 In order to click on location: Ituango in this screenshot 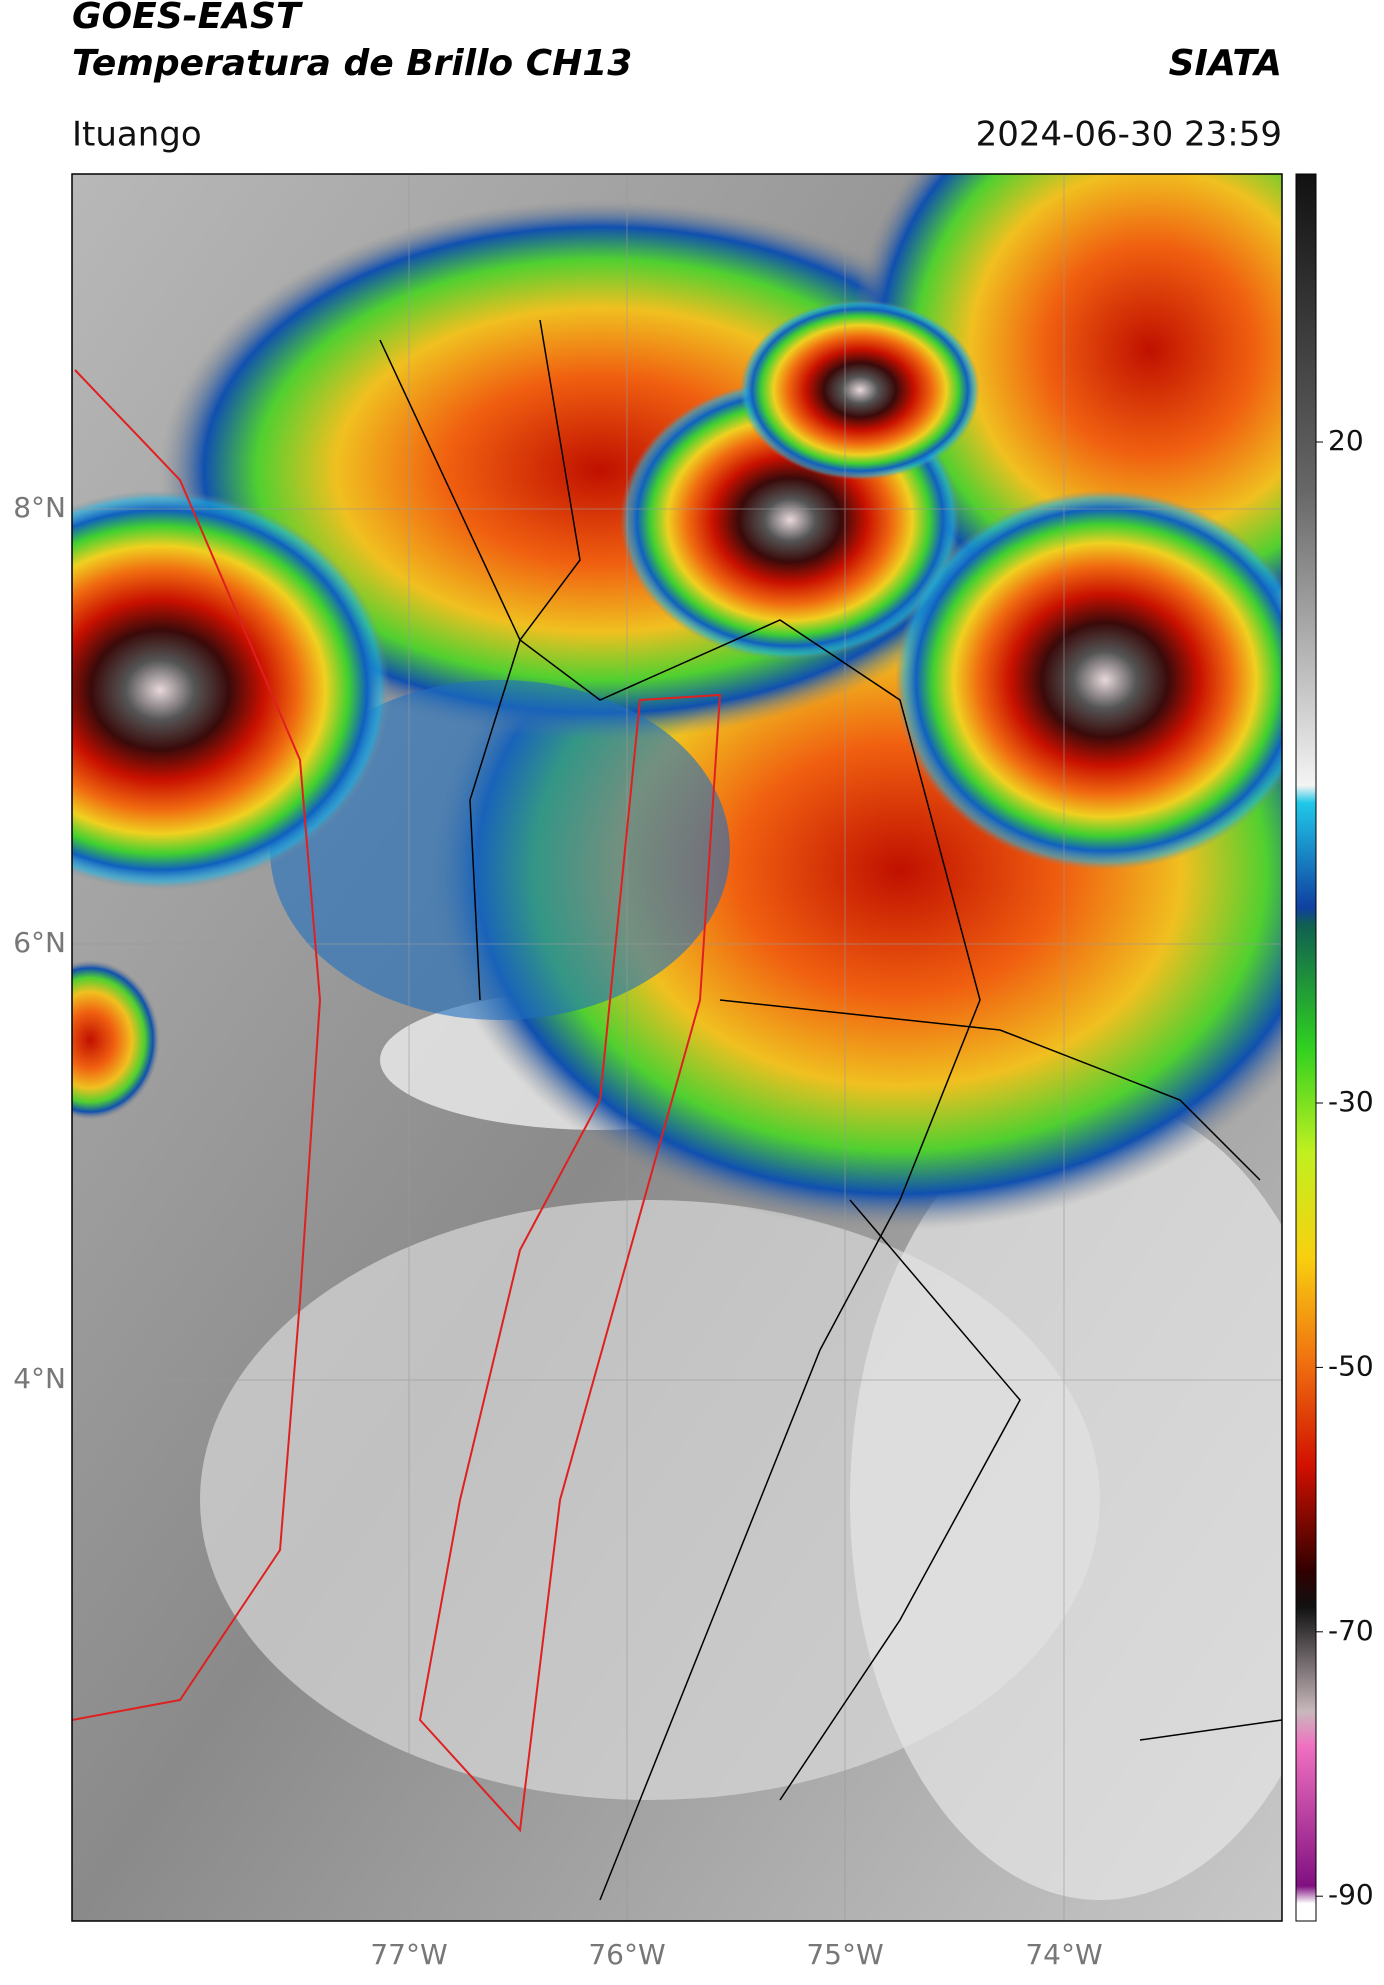, I will do `click(137, 135)`.